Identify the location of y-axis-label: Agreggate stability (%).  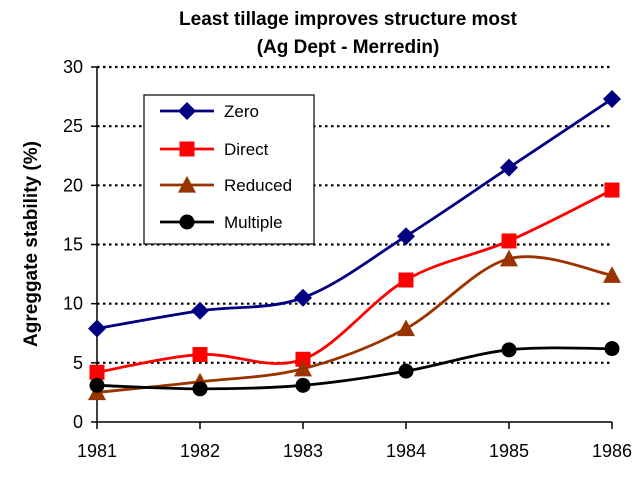
(31, 244).